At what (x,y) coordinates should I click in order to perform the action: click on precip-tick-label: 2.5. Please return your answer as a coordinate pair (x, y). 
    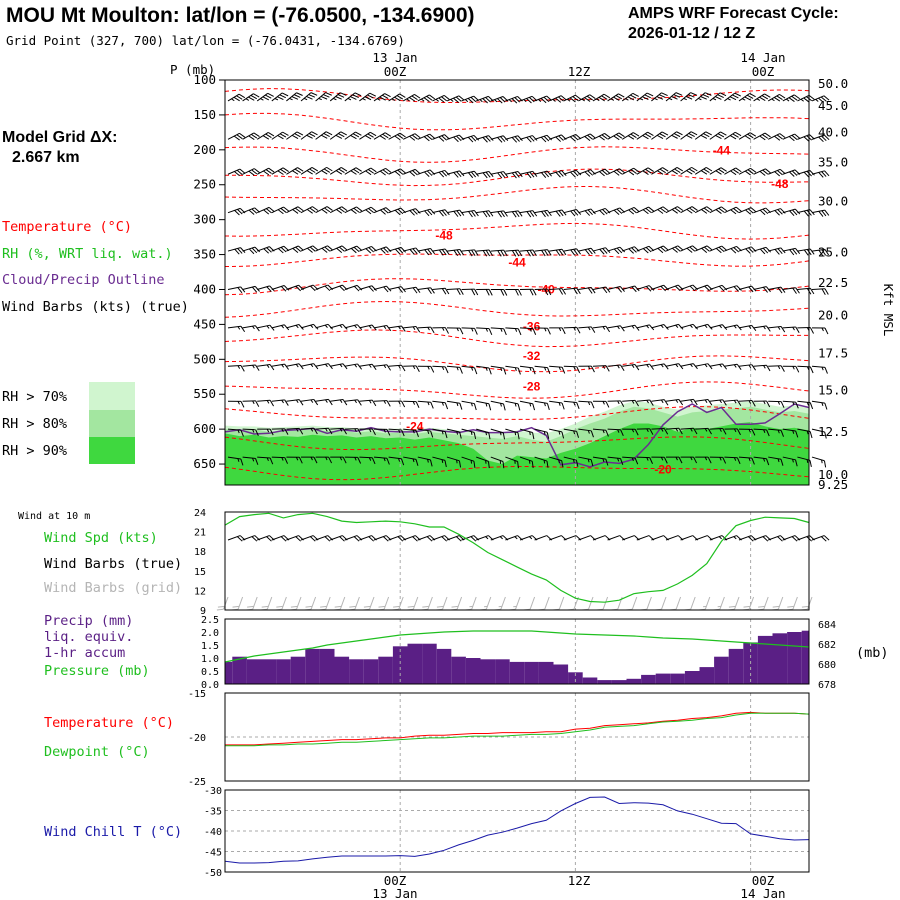
    Looking at the image, I should click on (210, 620).